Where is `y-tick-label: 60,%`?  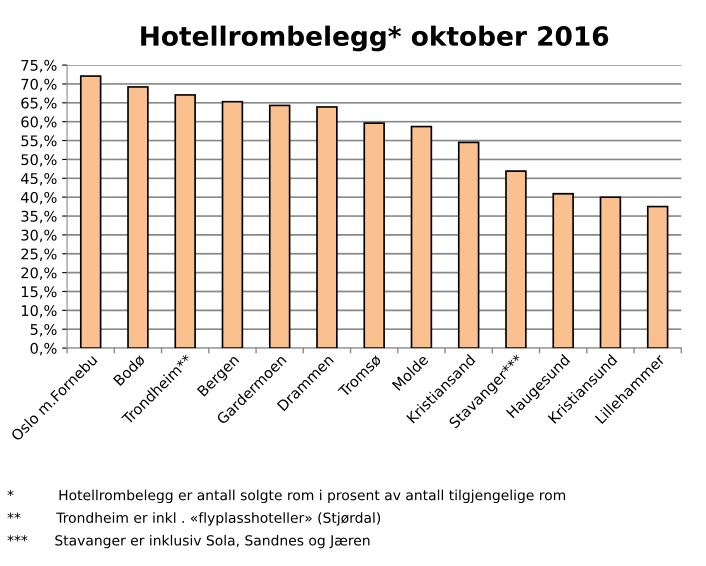 y-tick-label: 60,% is located at coordinates (39, 122).